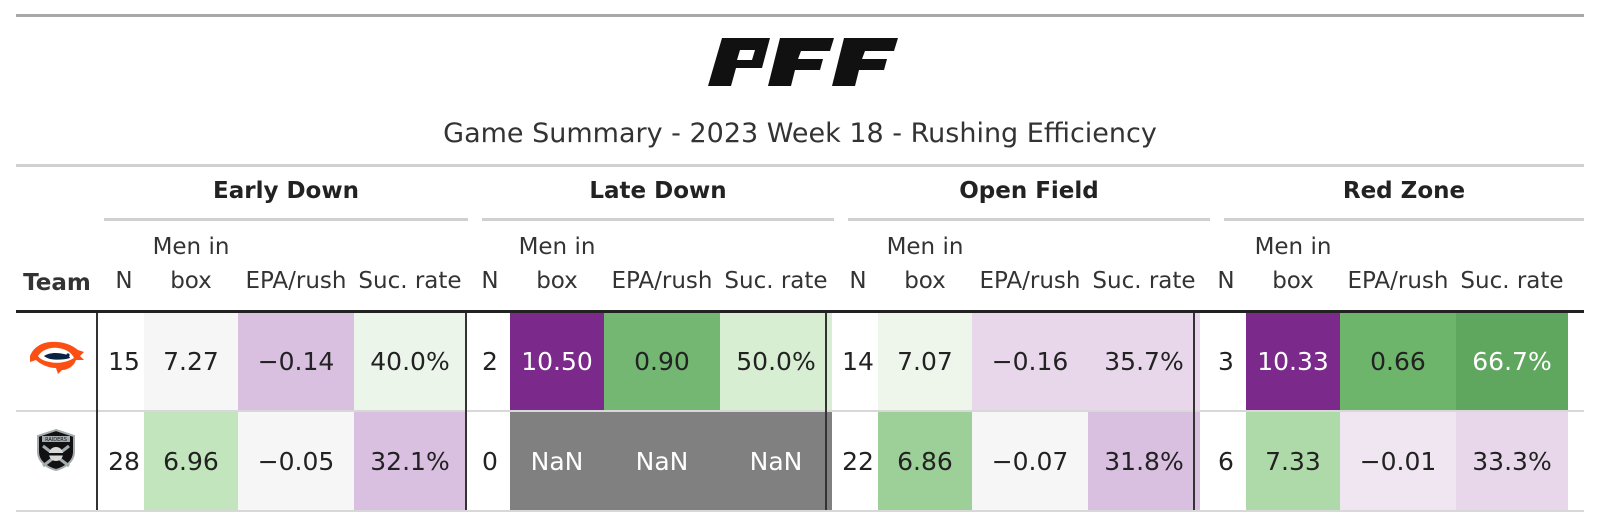 The image size is (1600, 528). I want to click on top-rule, so click(800, 15).